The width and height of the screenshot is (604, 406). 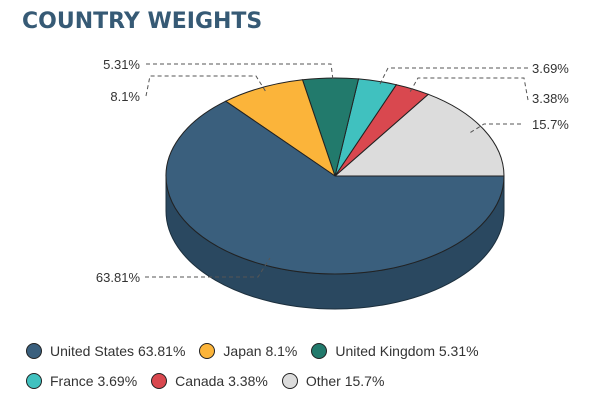 What do you see at coordinates (469, 89) in the screenshot?
I see `leader-canada` at bounding box center [469, 89].